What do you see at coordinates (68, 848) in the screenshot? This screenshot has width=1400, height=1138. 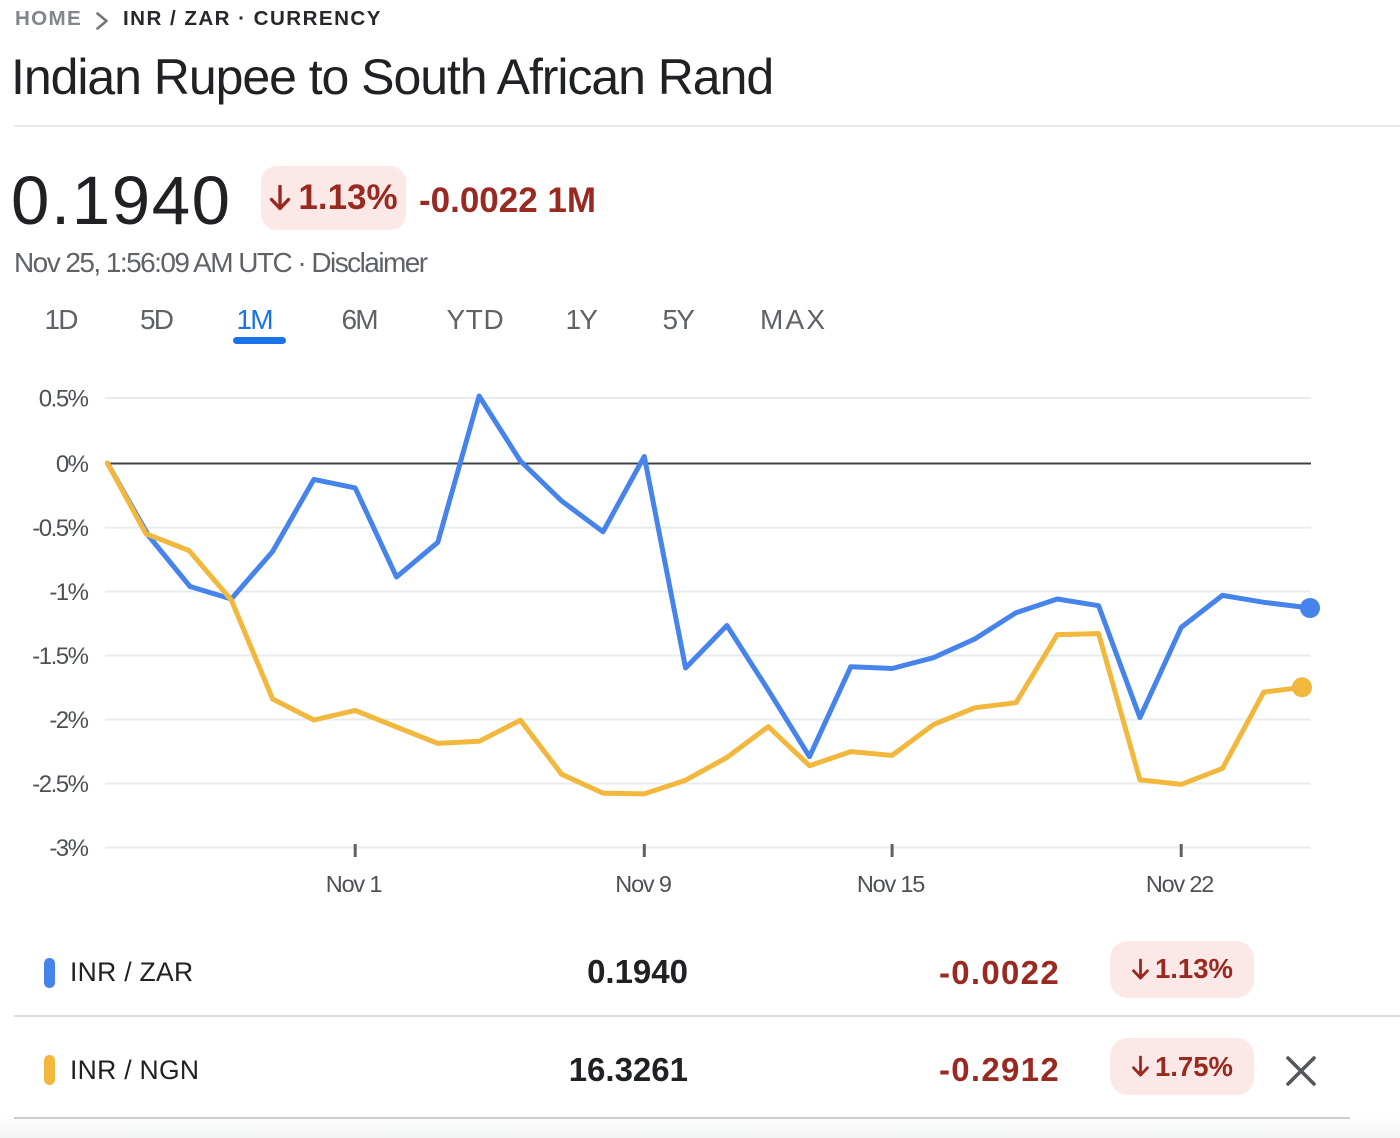 I see `svg-text: -3%` at bounding box center [68, 848].